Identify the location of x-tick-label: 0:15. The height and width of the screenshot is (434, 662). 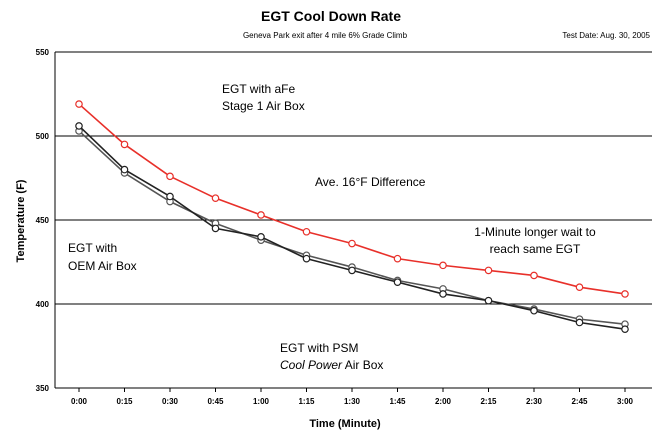
(124, 401).